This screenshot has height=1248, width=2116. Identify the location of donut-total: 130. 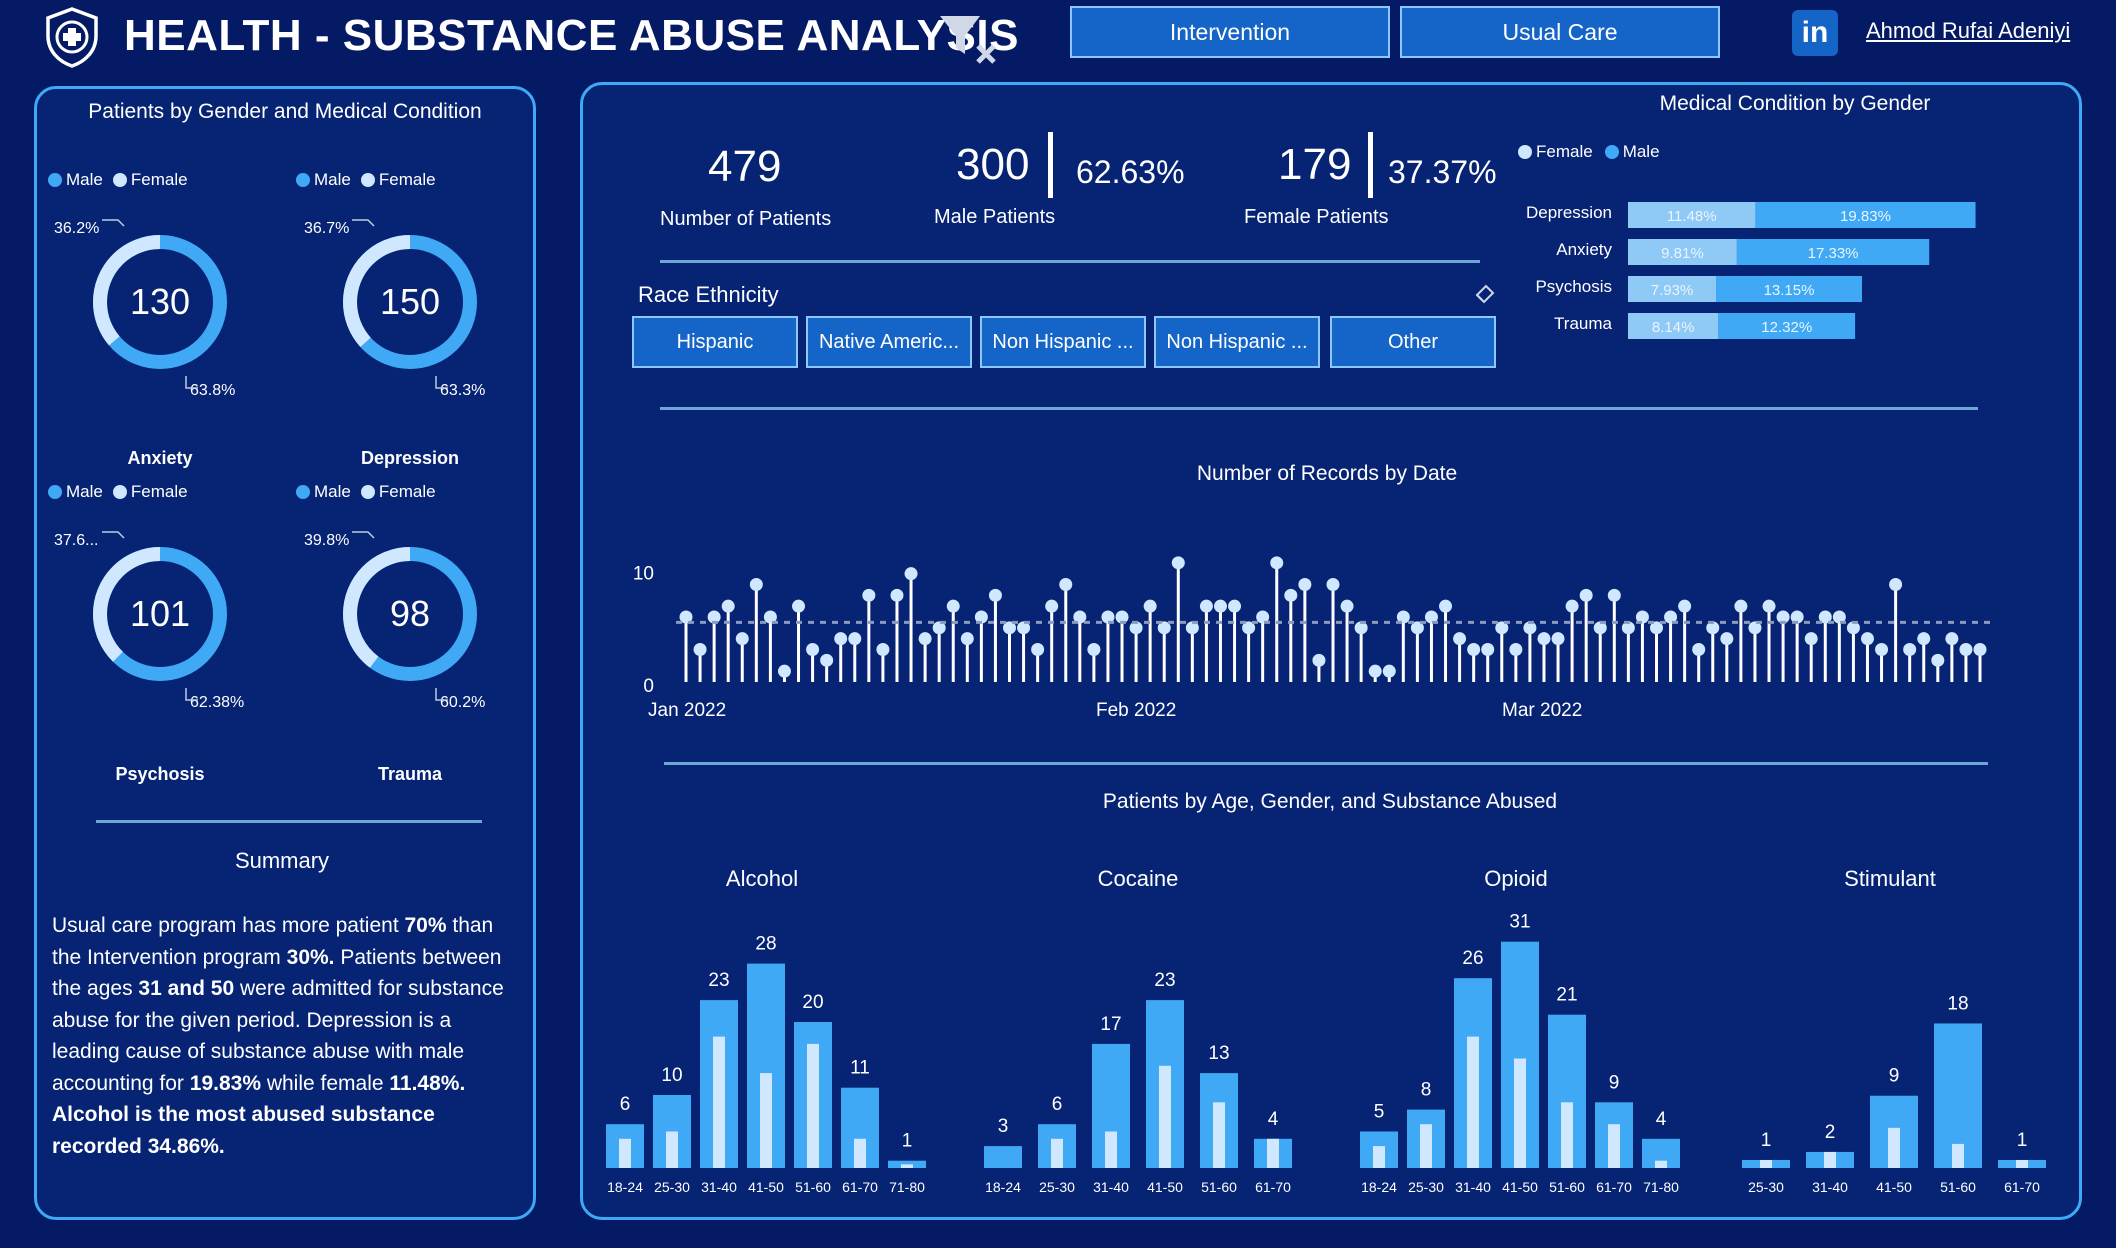
(160, 301).